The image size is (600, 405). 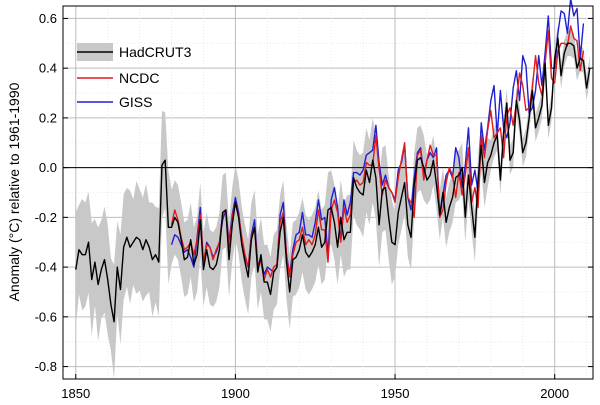 What do you see at coordinates (48, 68) in the screenshot?
I see `y-tick-label: 0.4` at bounding box center [48, 68].